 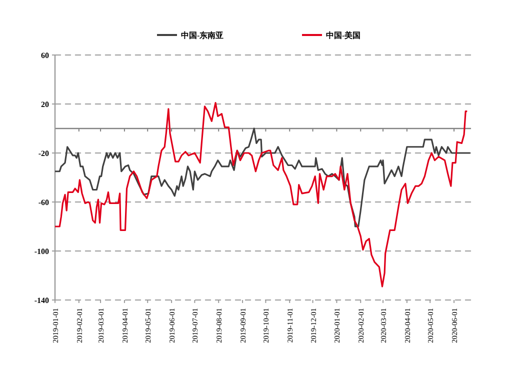 I want to click on y-tick-label: 20, so click(x=45, y=104).